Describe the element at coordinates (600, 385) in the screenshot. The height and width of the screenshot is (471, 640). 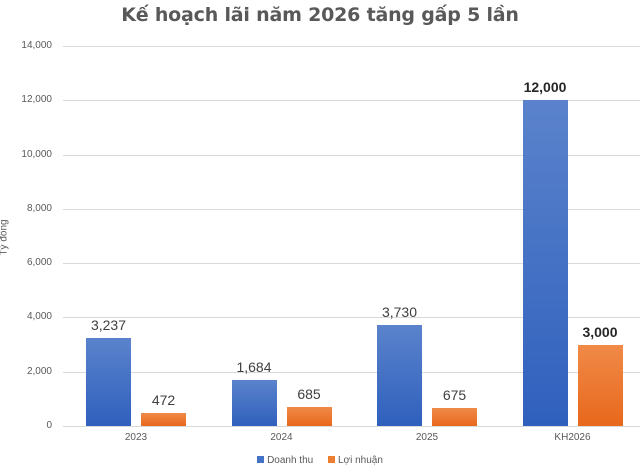
I see `bar-loi-nhuan-kh2026` at that location.